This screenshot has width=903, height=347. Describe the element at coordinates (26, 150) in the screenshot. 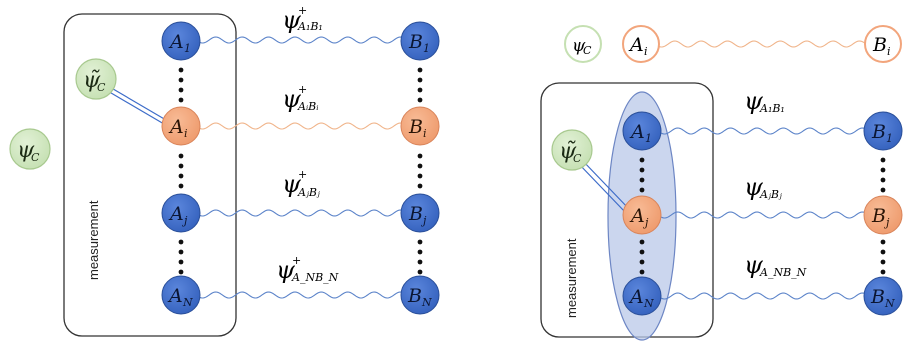

I see `psi-c-symbol: ψ` at that location.